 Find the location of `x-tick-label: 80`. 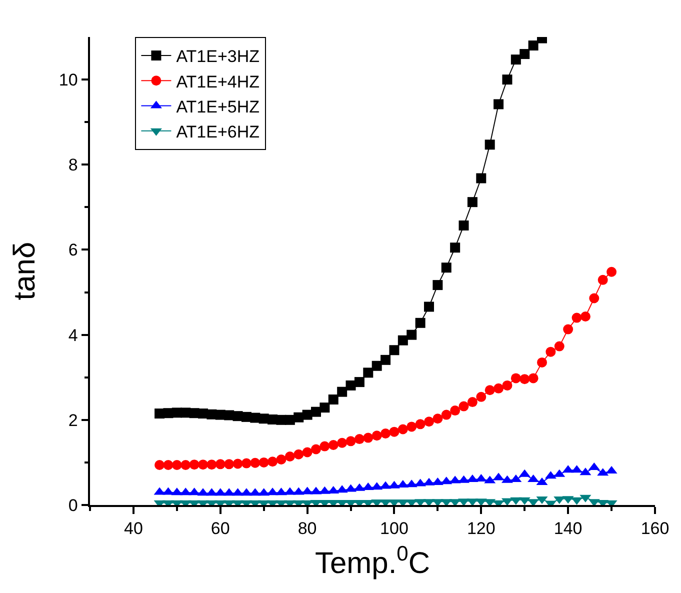

x-tick-label: 80 is located at coordinates (307, 528).